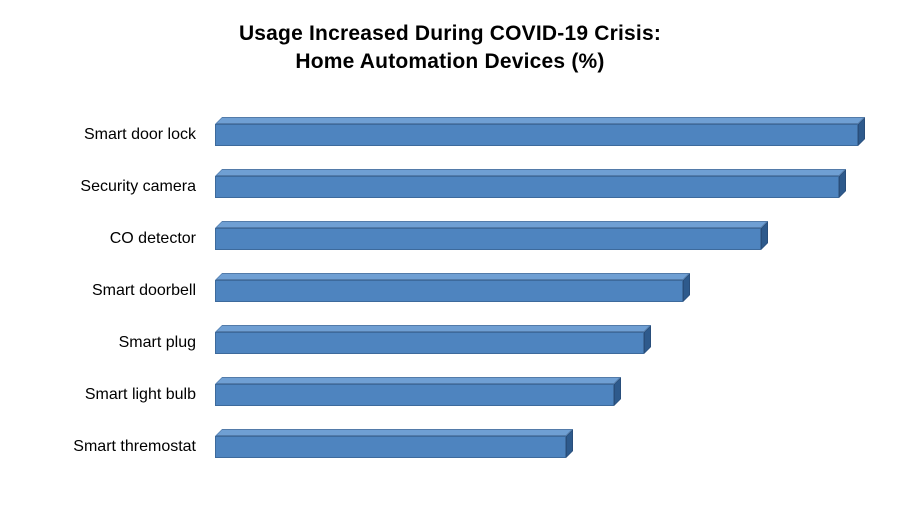 The width and height of the screenshot is (900, 525). I want to click on bar-smart-thremostat, so click(390, 446).